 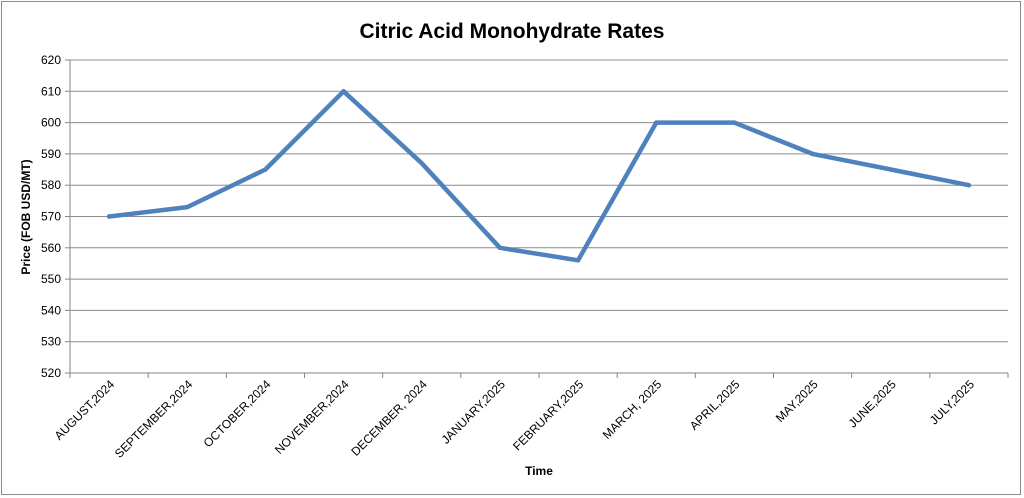 I want to click on x-tick-label: JANUARY,2025, so click(x=474, y=412).